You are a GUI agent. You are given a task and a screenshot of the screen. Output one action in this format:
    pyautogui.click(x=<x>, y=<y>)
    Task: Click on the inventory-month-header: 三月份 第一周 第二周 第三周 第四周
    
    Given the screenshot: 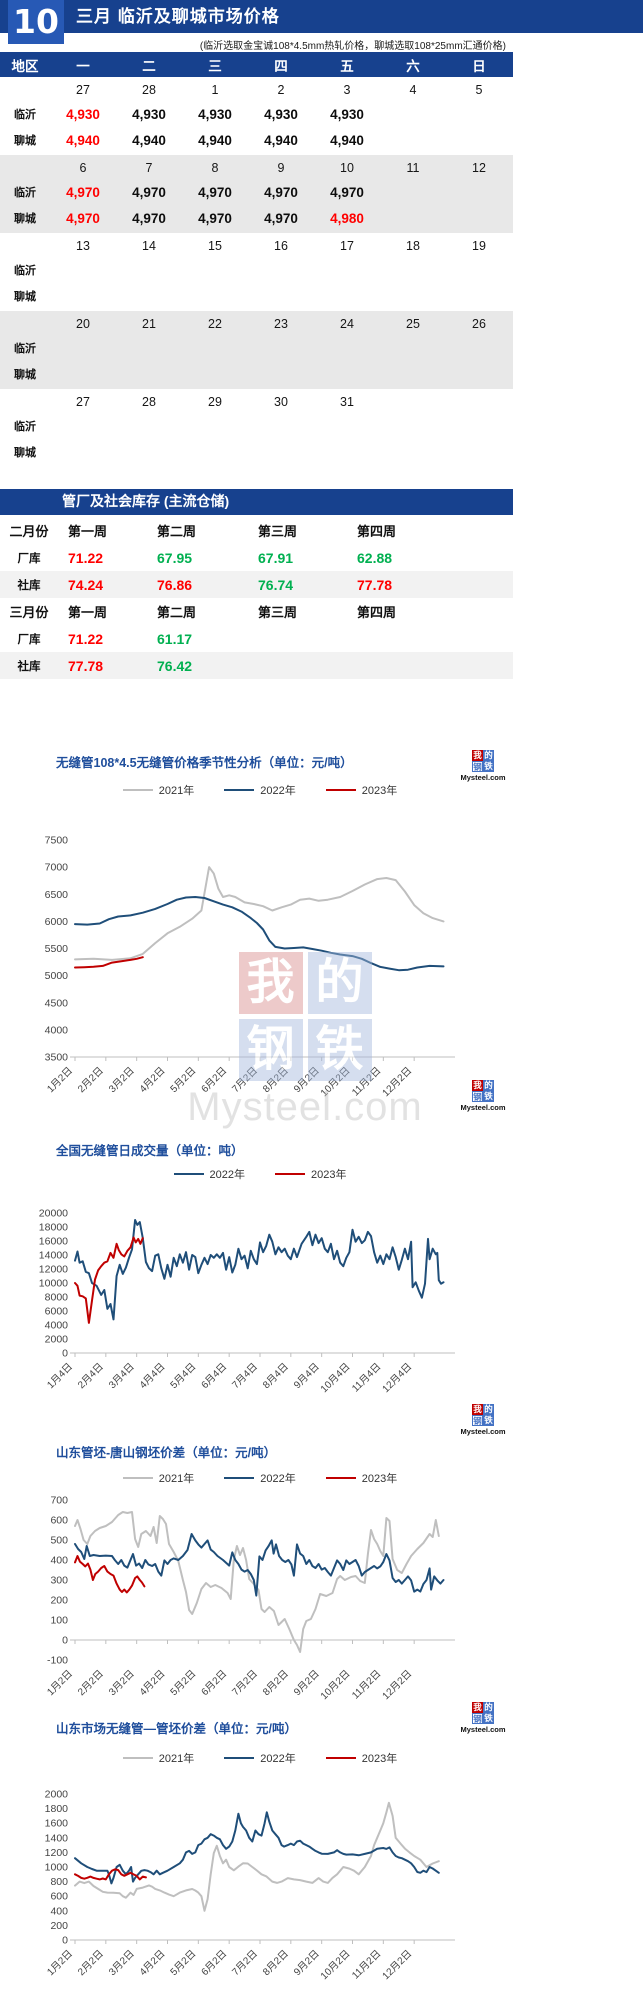 What is the action you would take?
    pyautogui.click(x=256, y=611)
    